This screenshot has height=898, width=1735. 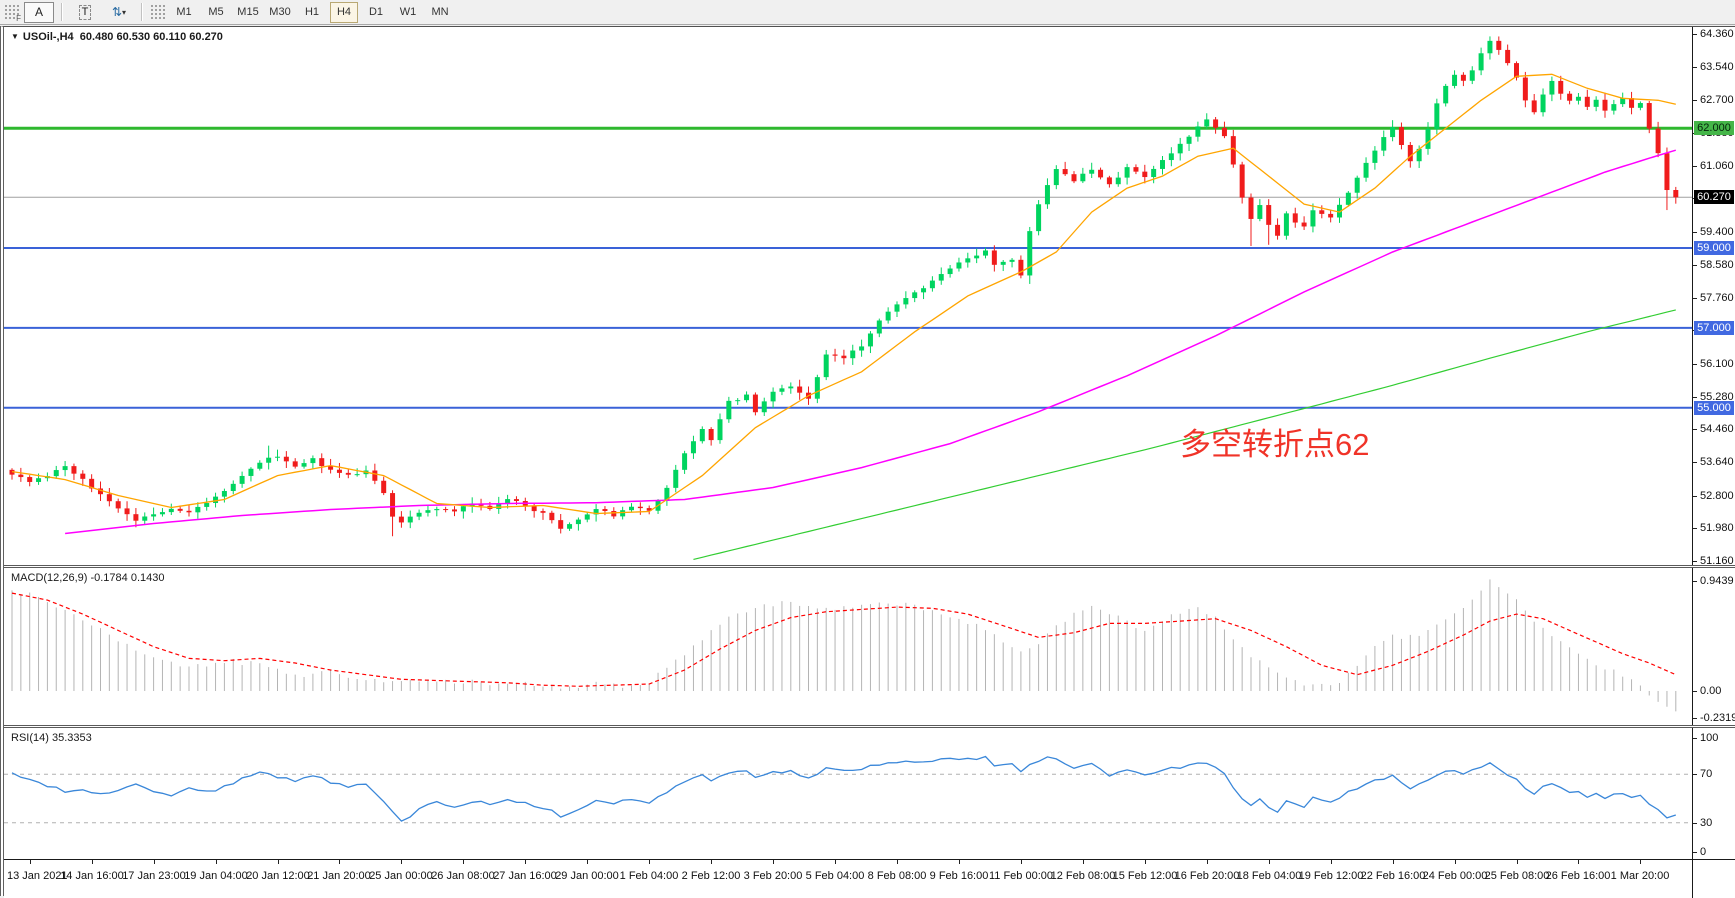 What do you see at coordinates (344, 12) in the screenshot?
I see `timeframe-h4-button: H4` at bounding box center [344, 12].